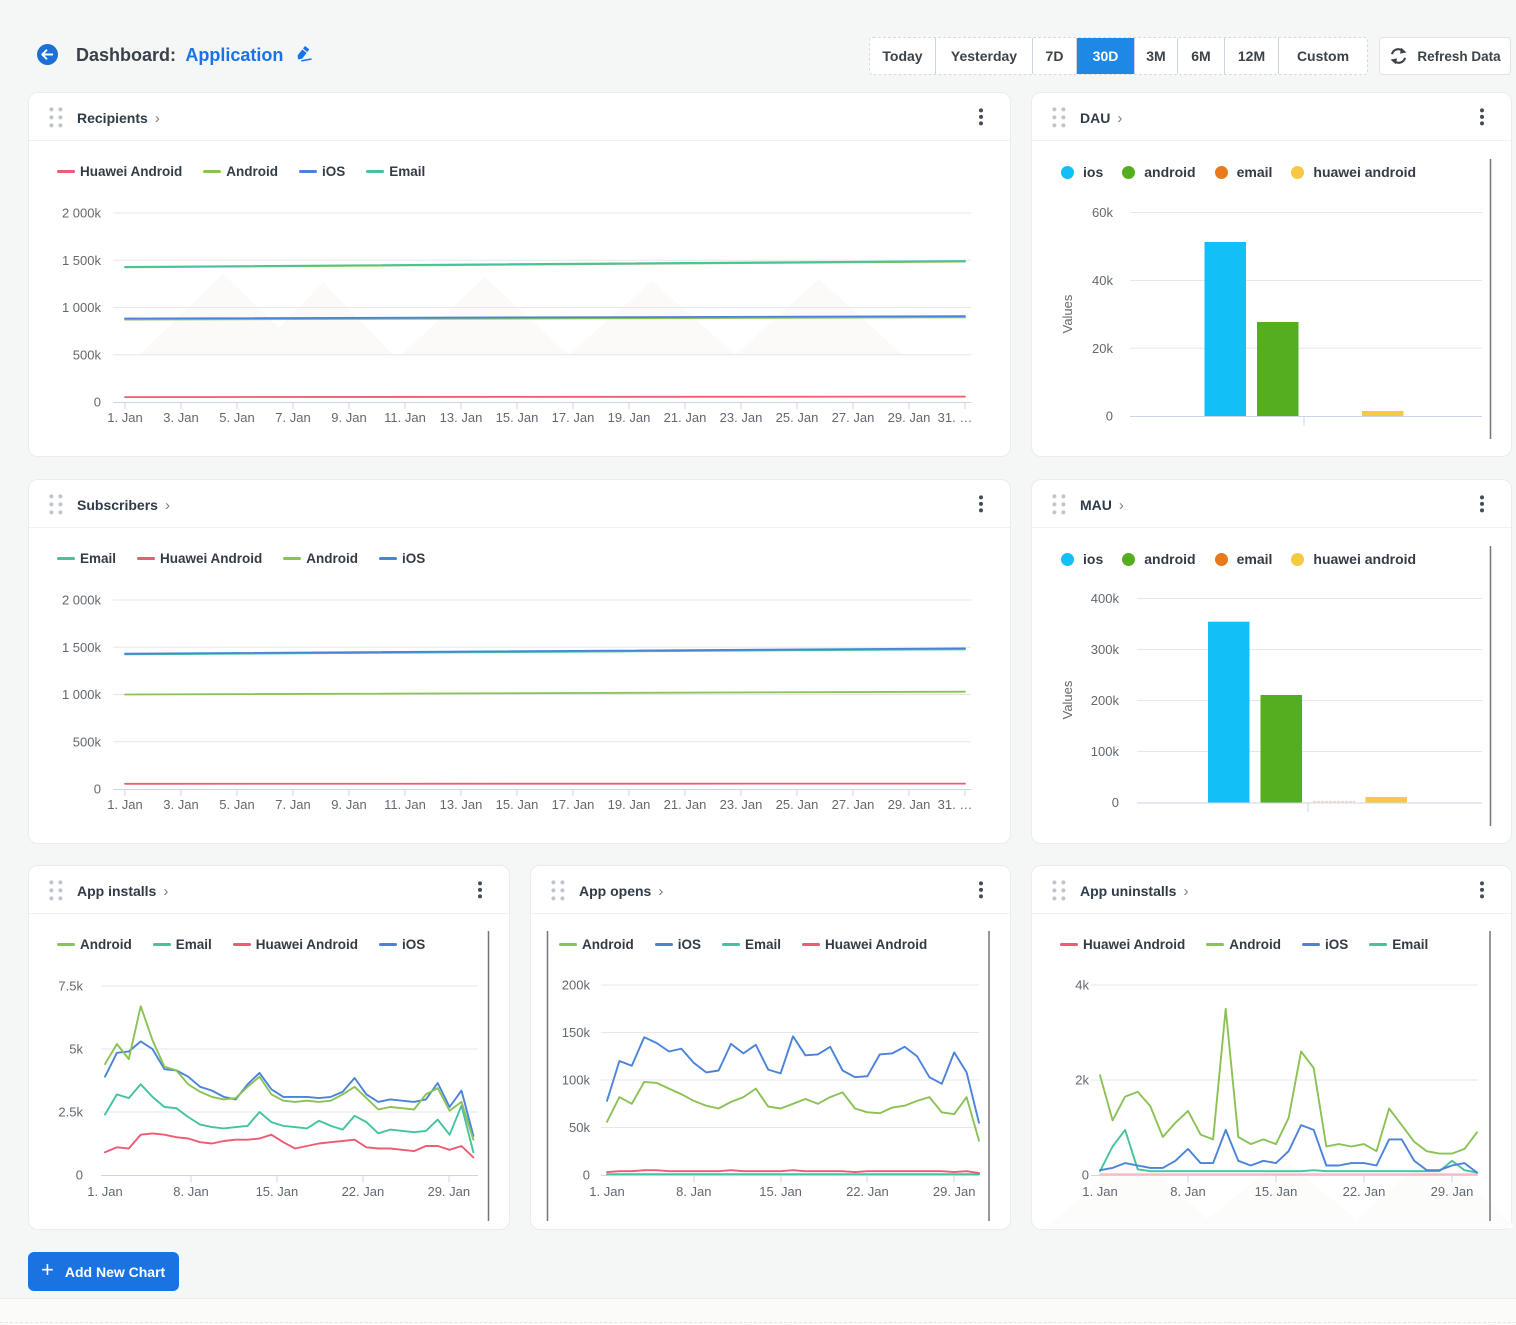 Image resolution: width=1516 pixels, height=1325 pixels. I want to click on svg-text: 20k, so click(1102, 348).